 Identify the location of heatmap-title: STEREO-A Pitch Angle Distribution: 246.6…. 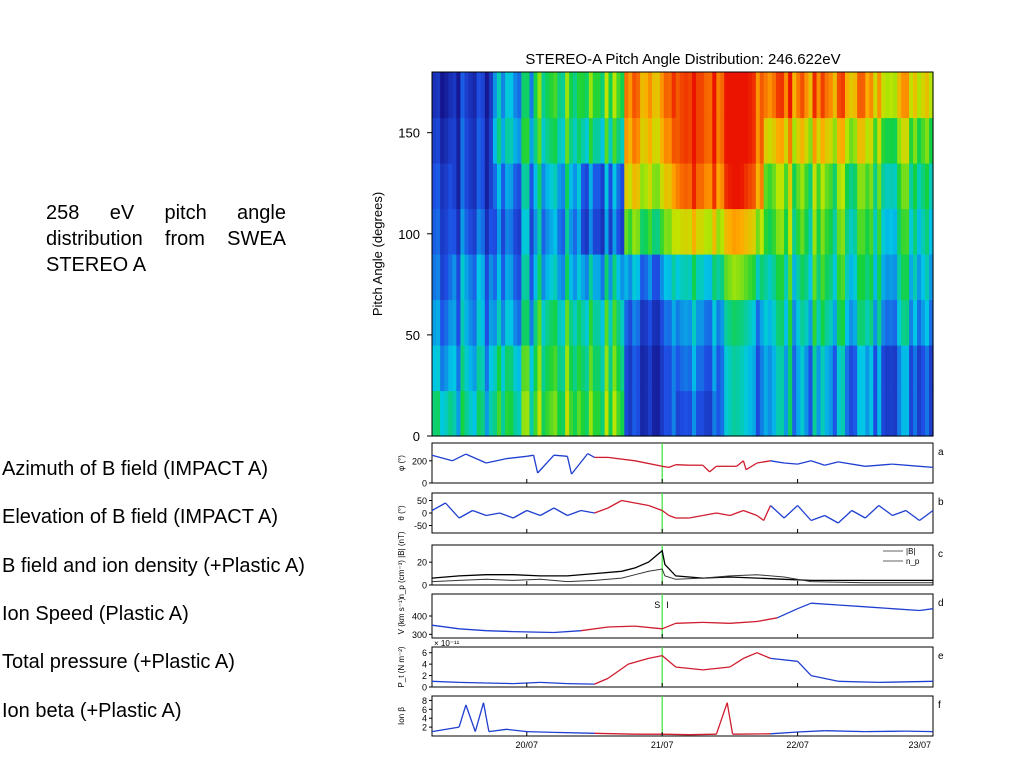
(682, 59).